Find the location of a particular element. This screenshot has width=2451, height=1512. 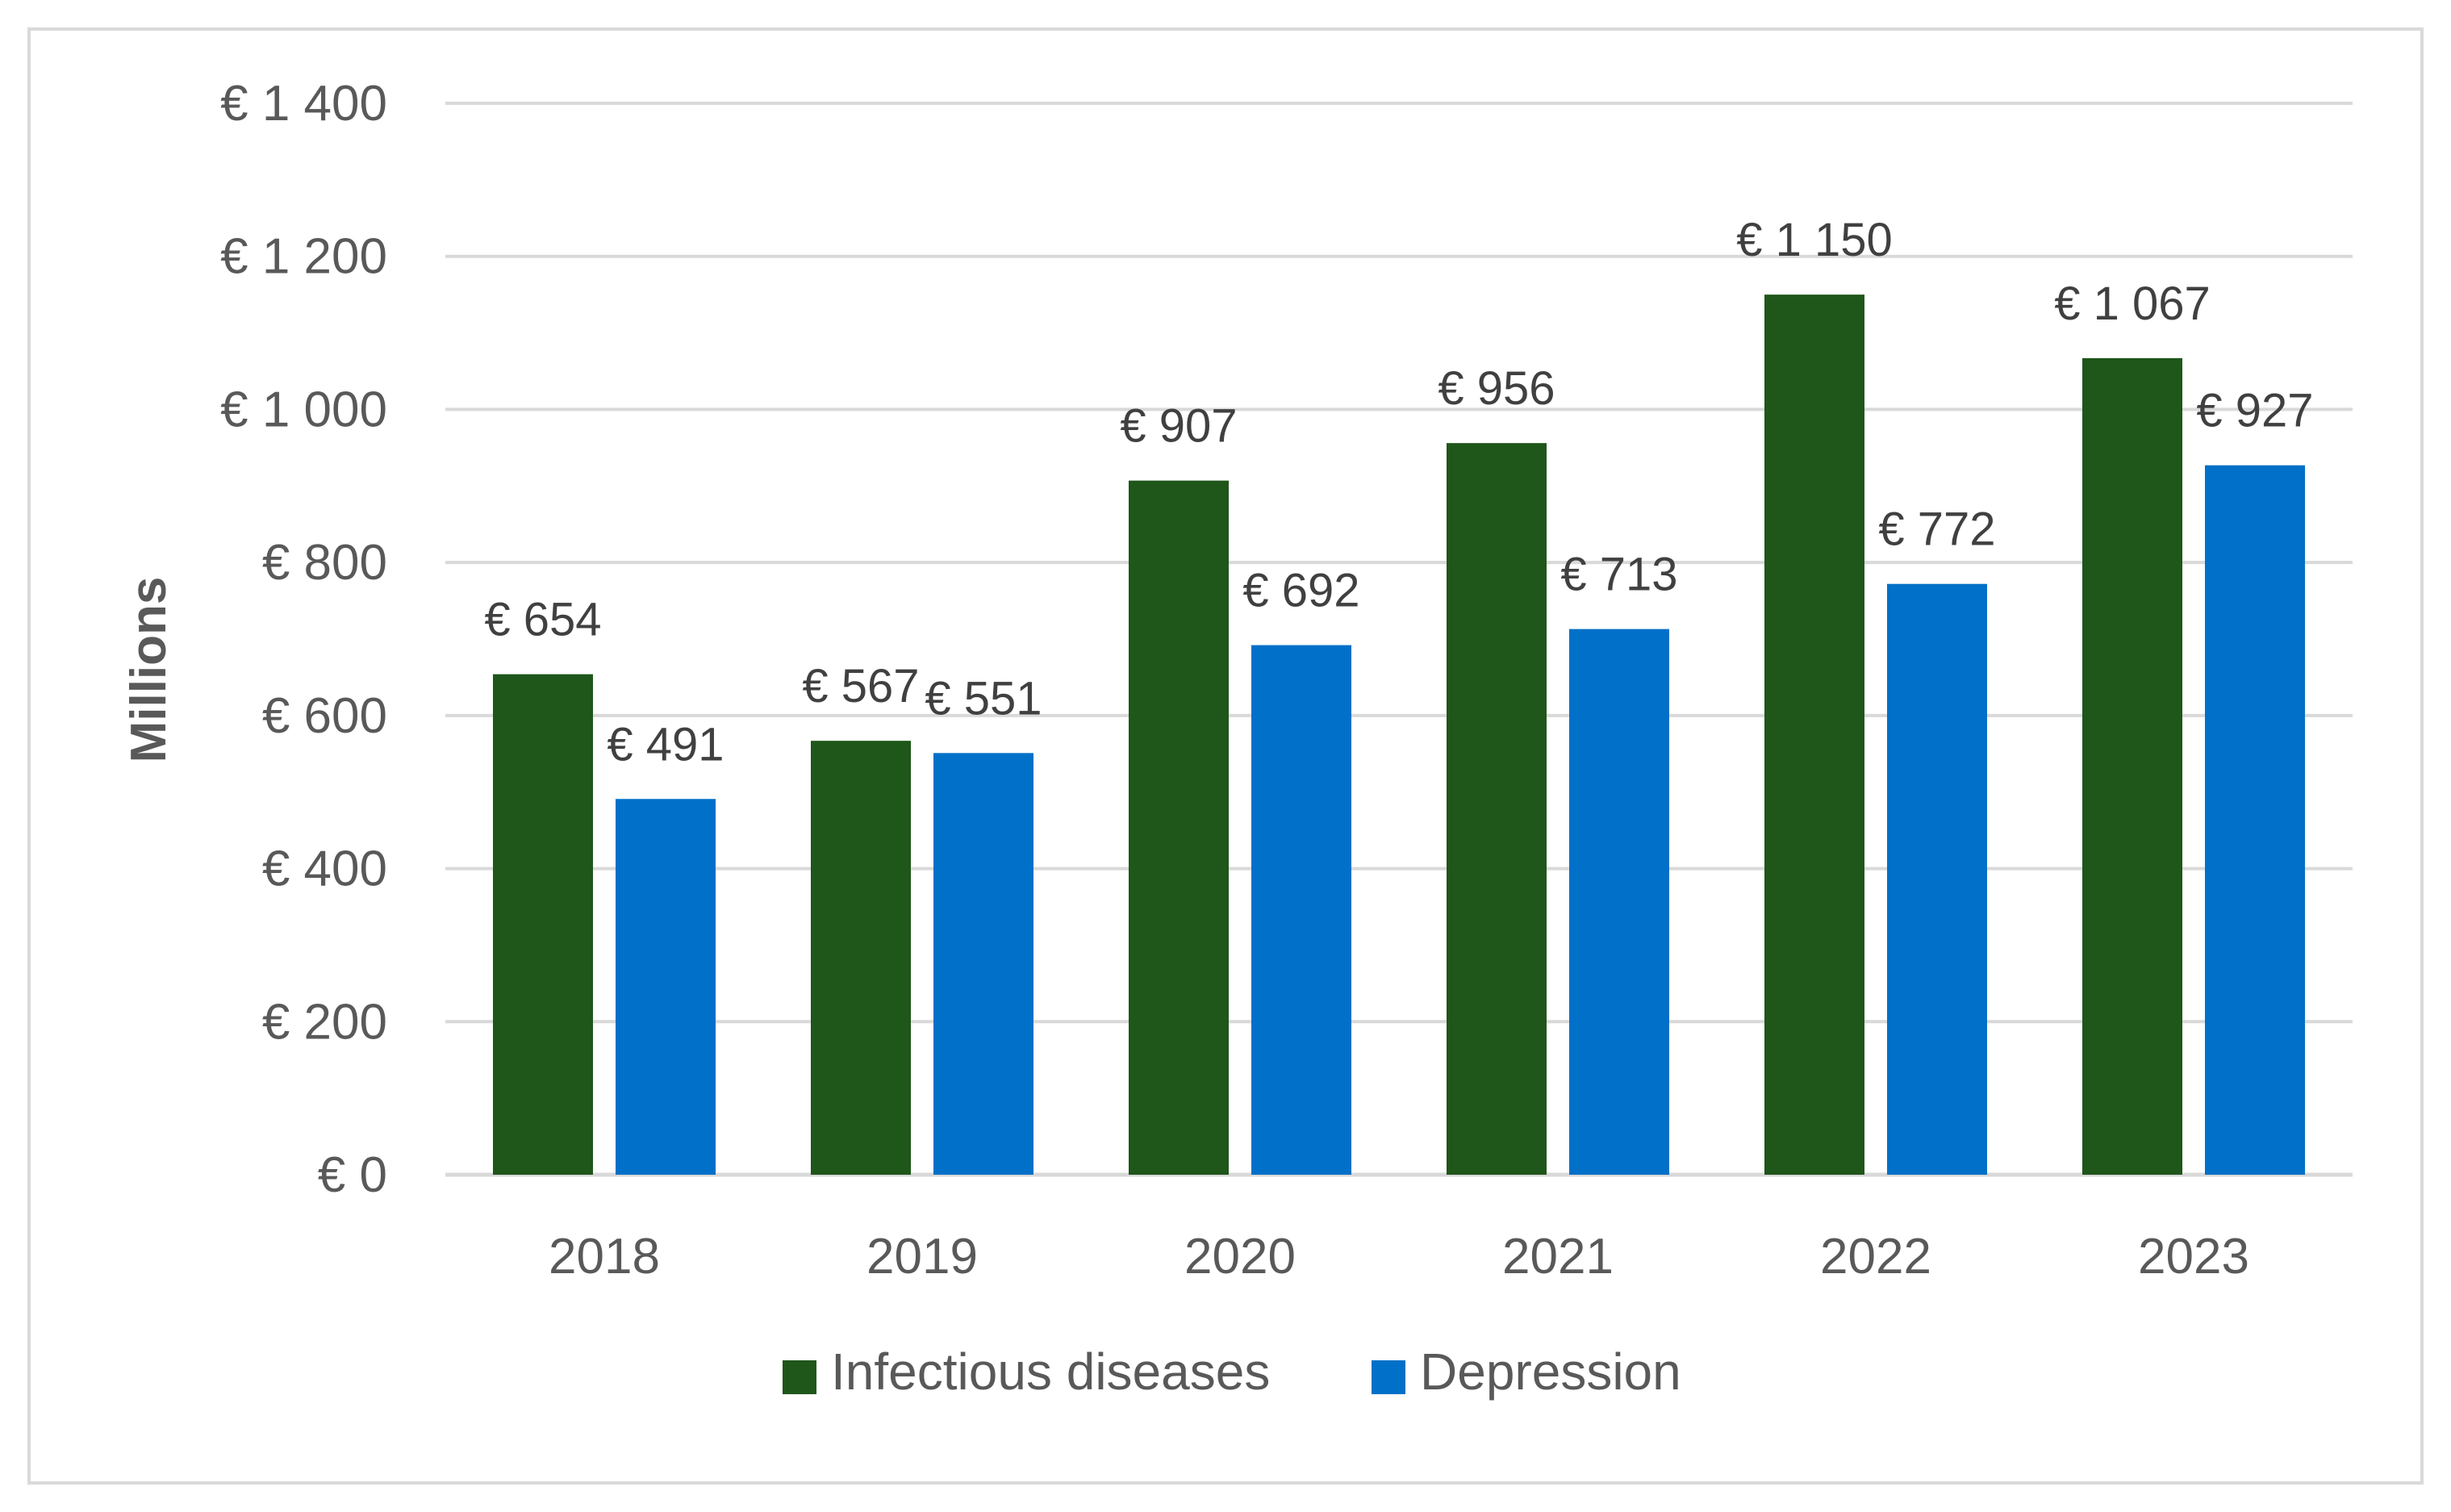

bar-infectious-diseases-2020 is located at coordinates (1179, 827).